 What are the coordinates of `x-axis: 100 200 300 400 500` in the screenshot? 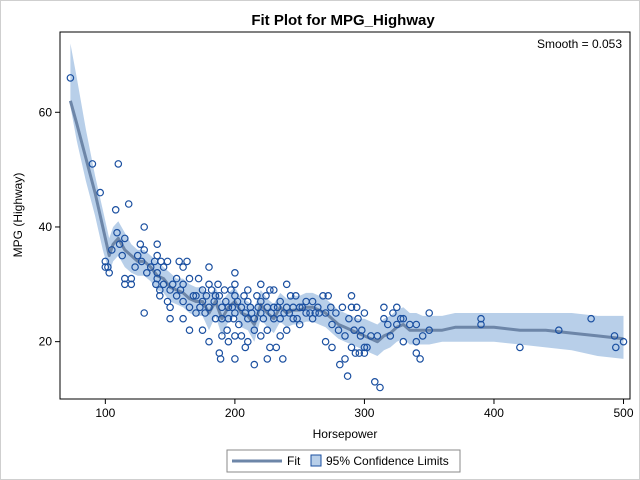 It's located at (364, 409).